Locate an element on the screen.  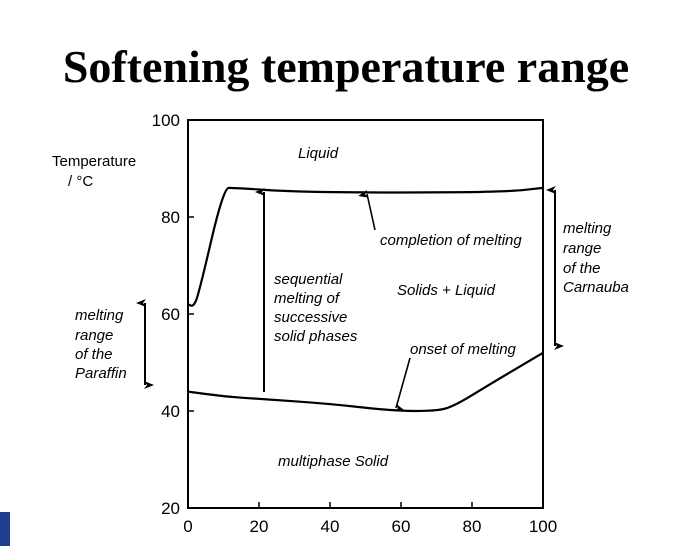
label-multiphase: multiphase Solid is located at coordinates (333, 461).